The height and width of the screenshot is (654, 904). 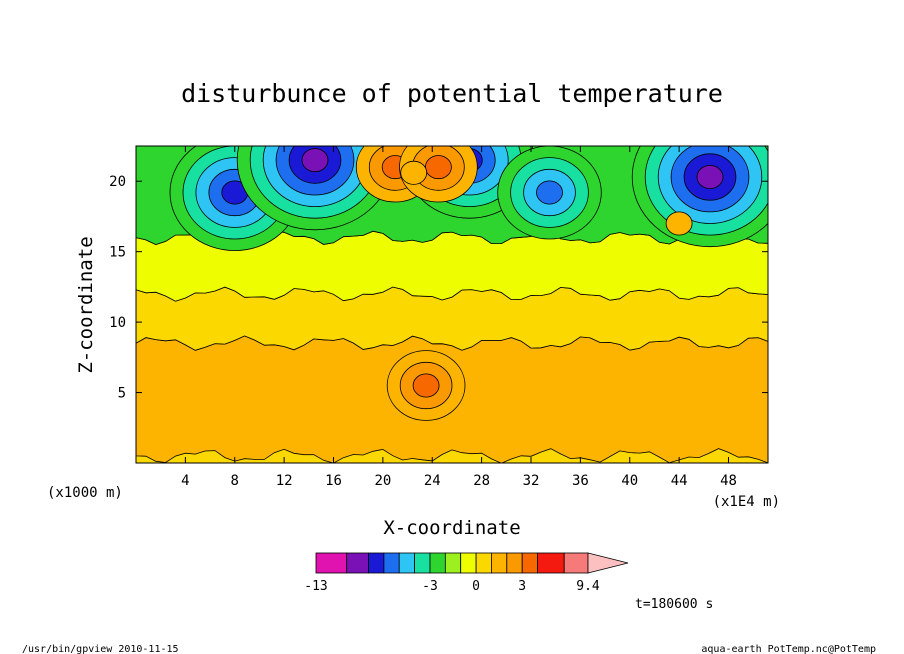 What do you see at coordinates (117, 182) in the screenshot?
I see `y-tick-label: 20` at bounding box center [117, 182].